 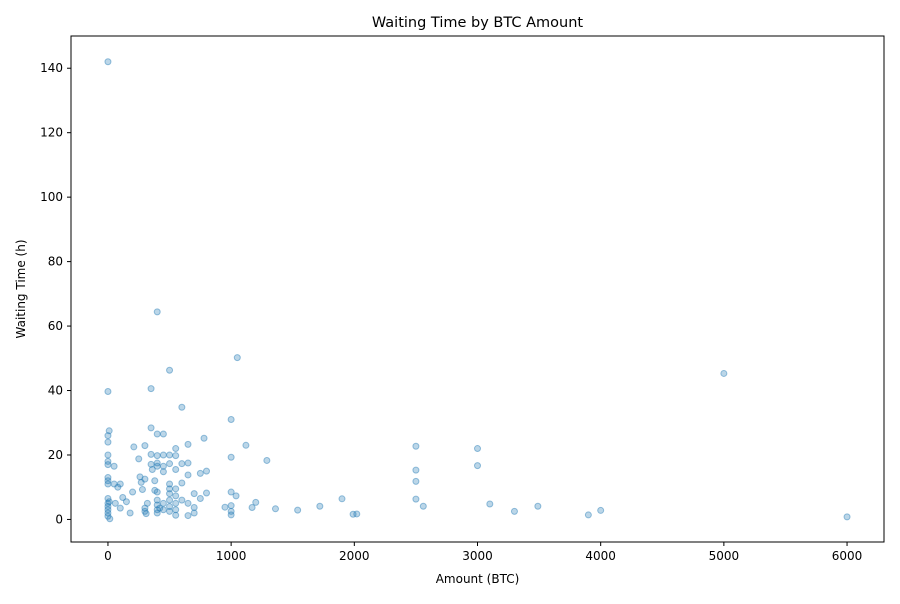 I want to click on x-tick-label: 0, so click(x=108, y=556).